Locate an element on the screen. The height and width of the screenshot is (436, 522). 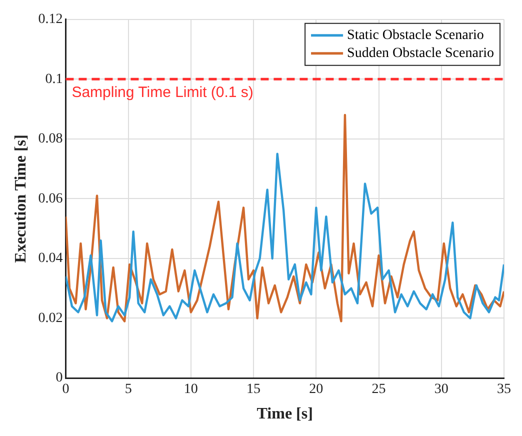
x-tick-label: 30 is located at coordinates (441, 390).